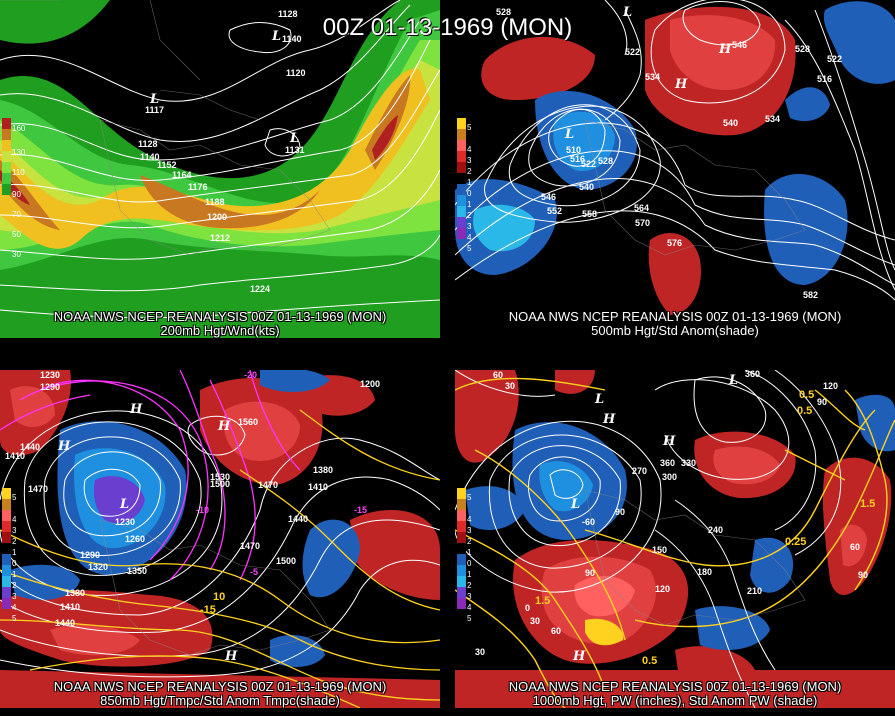 Image resolution: width=895 pixels, height=716 pixels. What do you see at coordinates (754, 591) in the screenshot?
I see `contour-label: 210` at bounding box center [754, 591].